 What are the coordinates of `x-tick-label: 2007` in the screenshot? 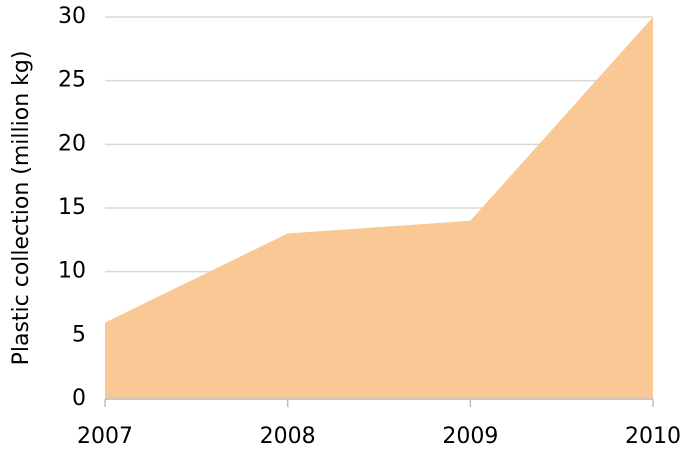 It's located at (105, 436).